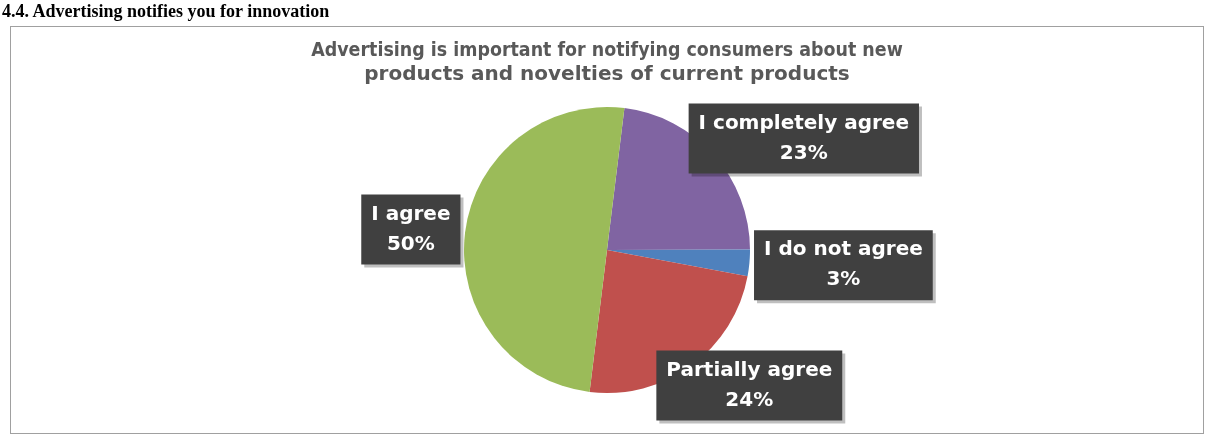 The width and height of the screenshot is (1206, 436). What do you see at coordinates (843, 278) in the screenshot?
I see `data-label: 3%` at bounding box center [843, 278].